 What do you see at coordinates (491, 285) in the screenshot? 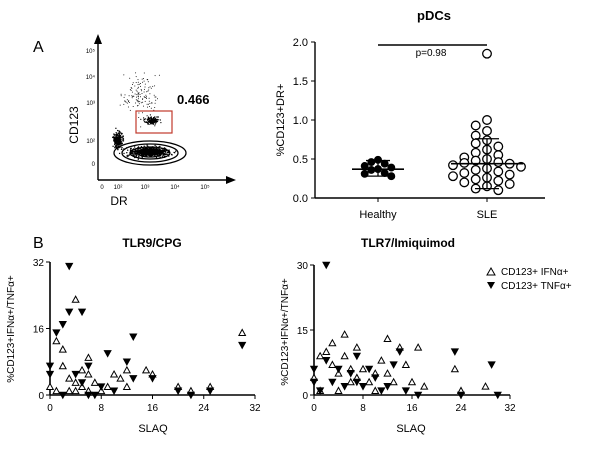
I see `legend-filled-triangle-icon` at bounding box center [491, 285].